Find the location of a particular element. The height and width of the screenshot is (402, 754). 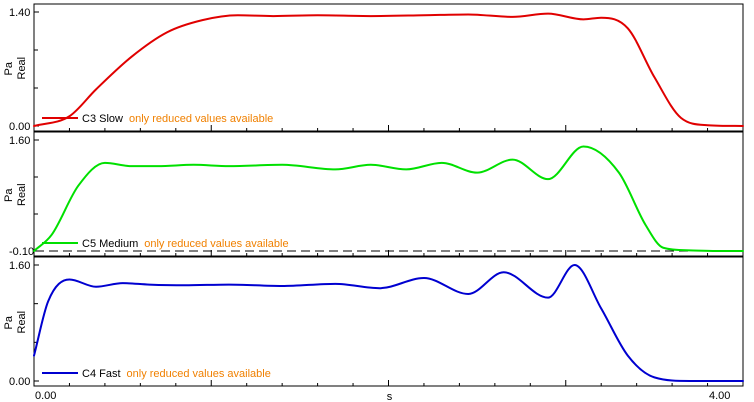

x-unit-label: s is located at coordinates (390, 396).